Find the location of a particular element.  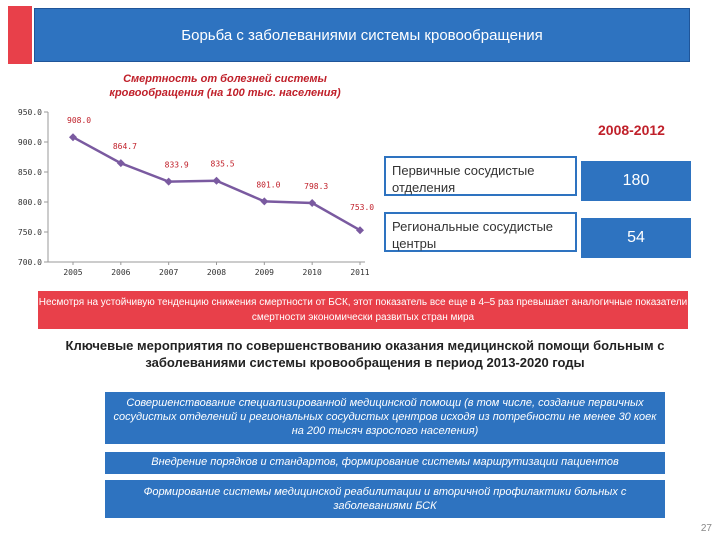

period-label: 2008-2012 is located at coordinates (631, 130).